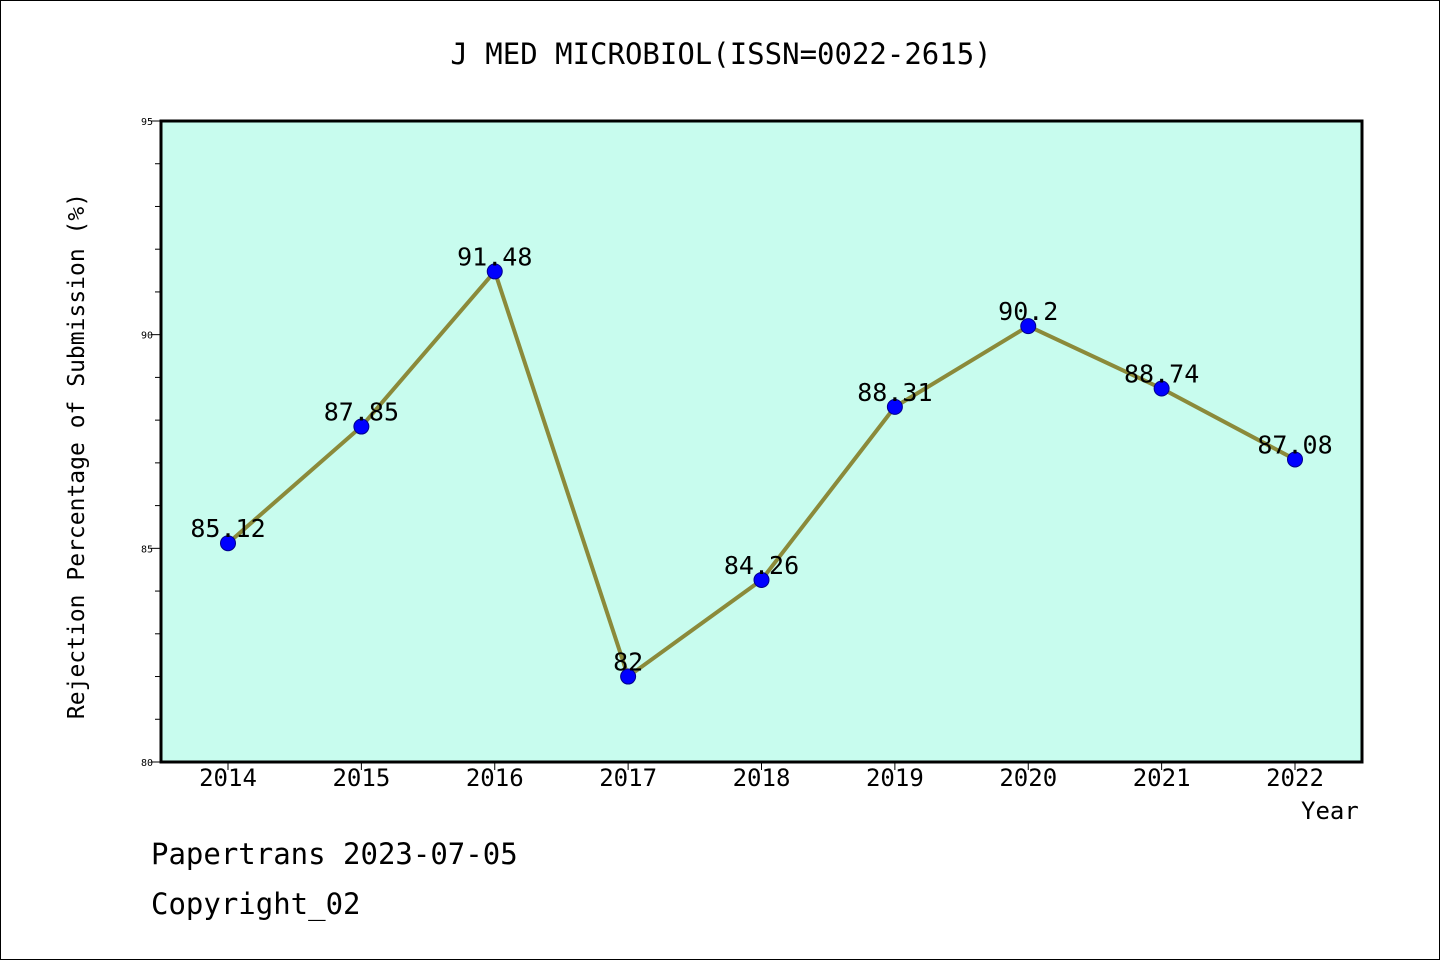  I want to click on data-label: 91.48, so click(494, 256).